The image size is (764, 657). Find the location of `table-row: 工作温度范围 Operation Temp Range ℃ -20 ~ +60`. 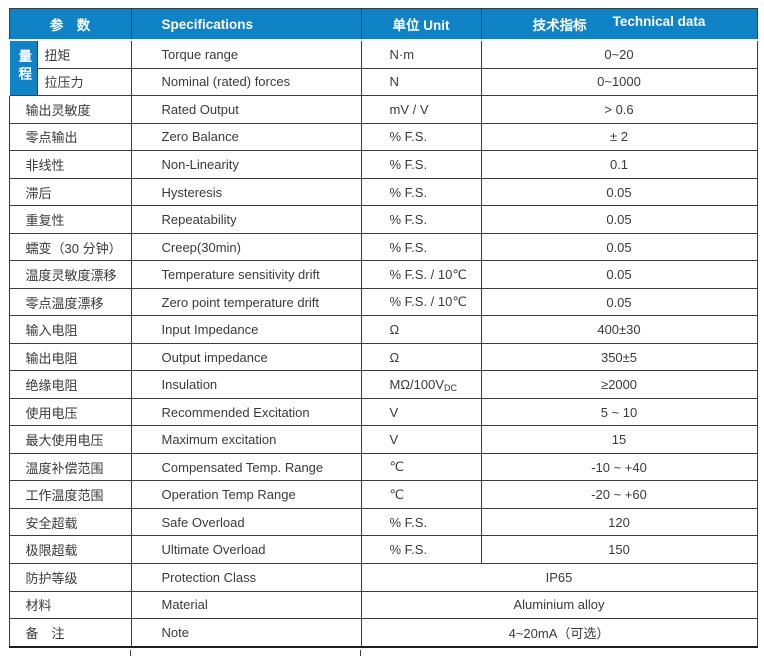

table-row: 工作温度范围 Operation Temp Range ℃ -20 ~ +60 is located at coordinates (383, 494).